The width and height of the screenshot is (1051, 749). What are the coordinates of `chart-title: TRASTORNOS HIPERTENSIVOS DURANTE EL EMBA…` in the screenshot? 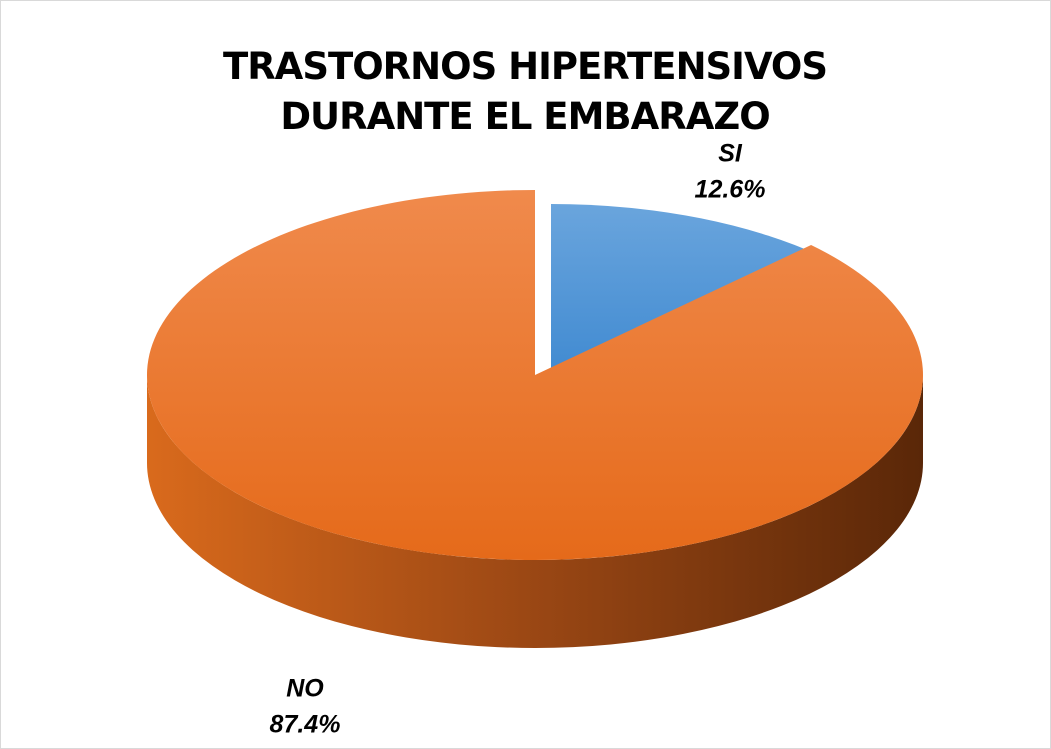 It's located at (525, 91).